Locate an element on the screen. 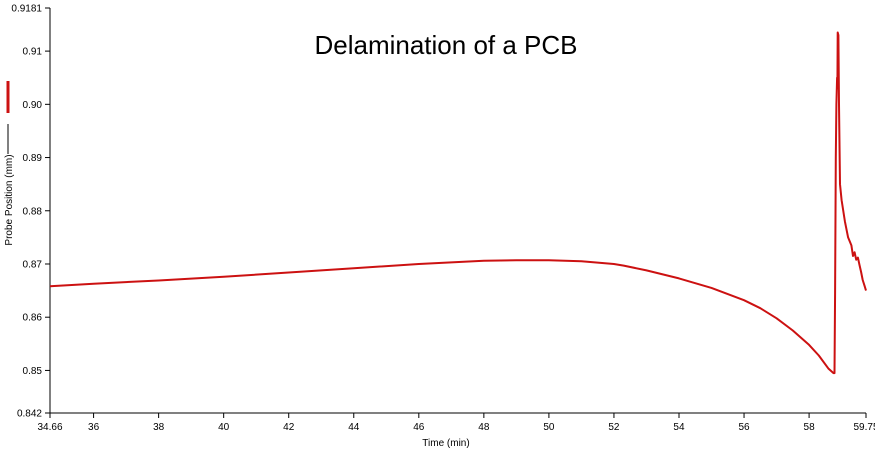  y-tick-label: 0.88 is located at coordinates (33, 211).